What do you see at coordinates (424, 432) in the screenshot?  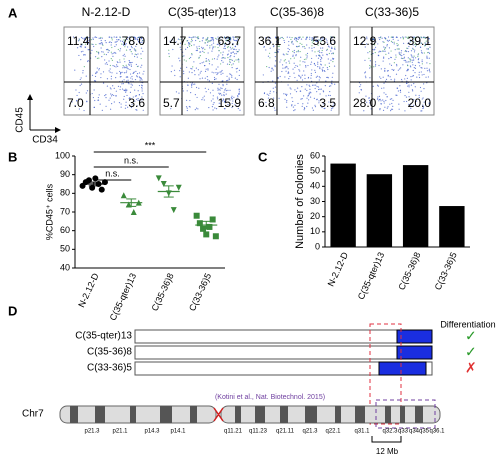 I see `band-label: q35` at bounding box center [424, 432].